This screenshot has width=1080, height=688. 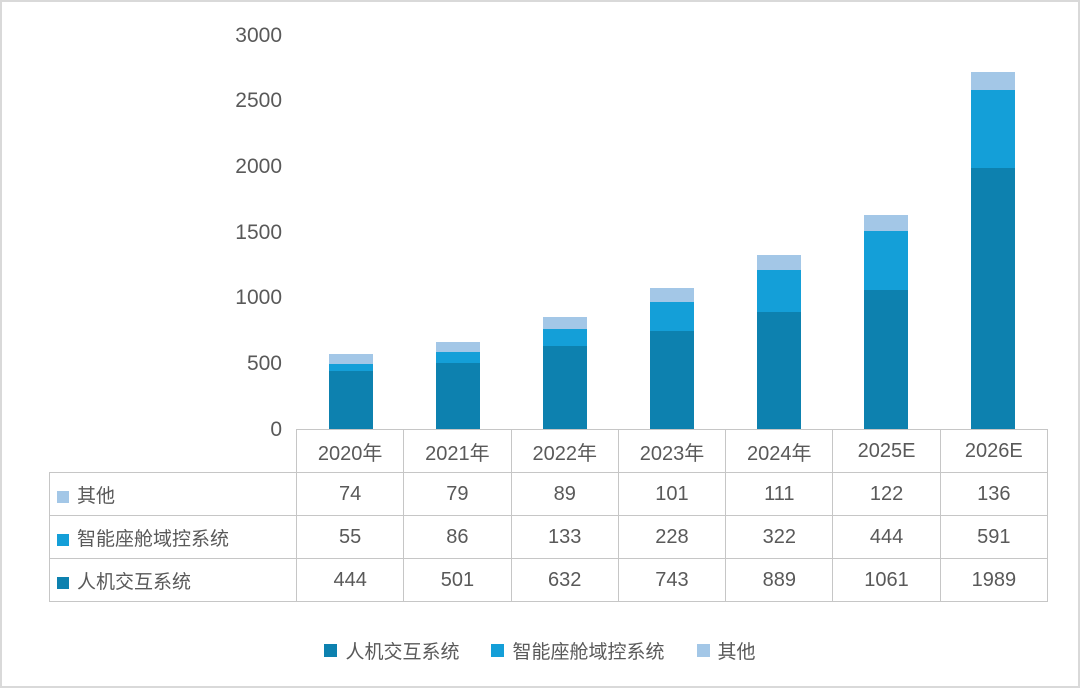 What do you see at coordinates (564, 537) in the screenshot?
I see `value-cell: 133` at bounding box center [564, 537].